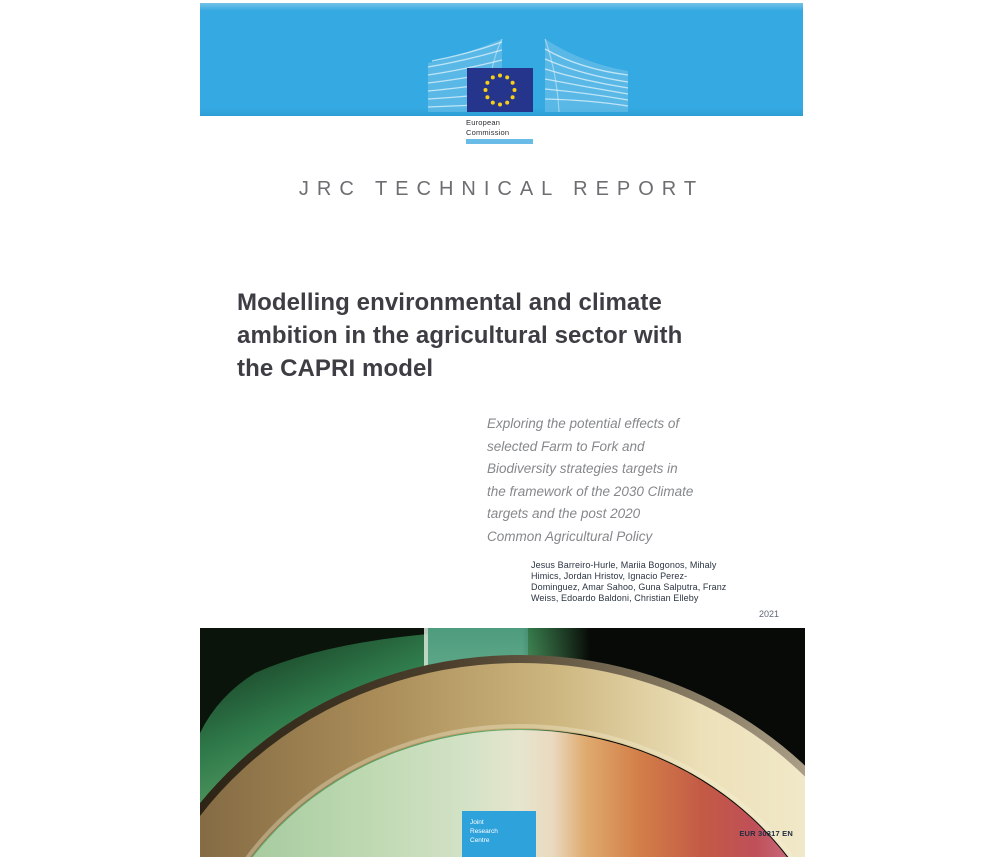  I want to click on european-commission-wordmark: European Commission, so click(488, 127).